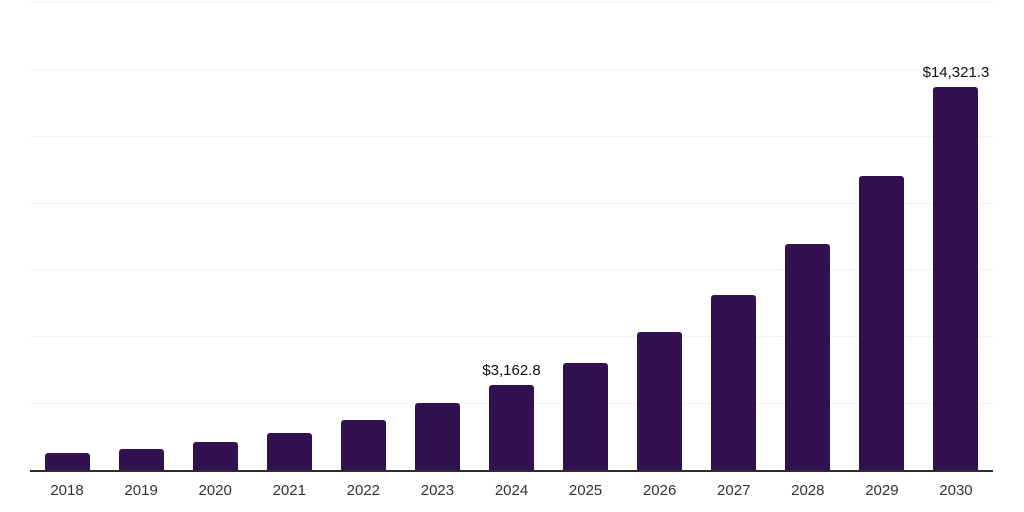 This screenshot has height=512, width=1024. What do you see at coordinates (289, 490) in the screenshot?
I see `x-tick-2021: 2021` at bounding box center [289, 490].